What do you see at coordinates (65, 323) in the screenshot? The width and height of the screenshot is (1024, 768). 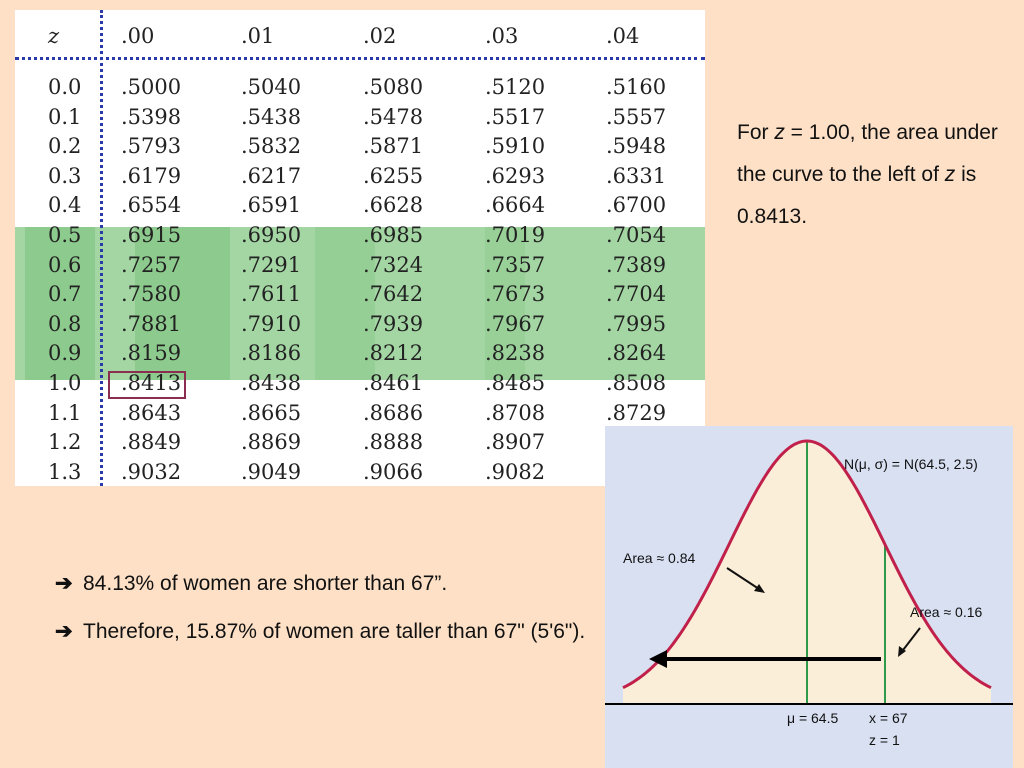 I see `z-value-cell: 0.8` at bounding box center [65, 323].